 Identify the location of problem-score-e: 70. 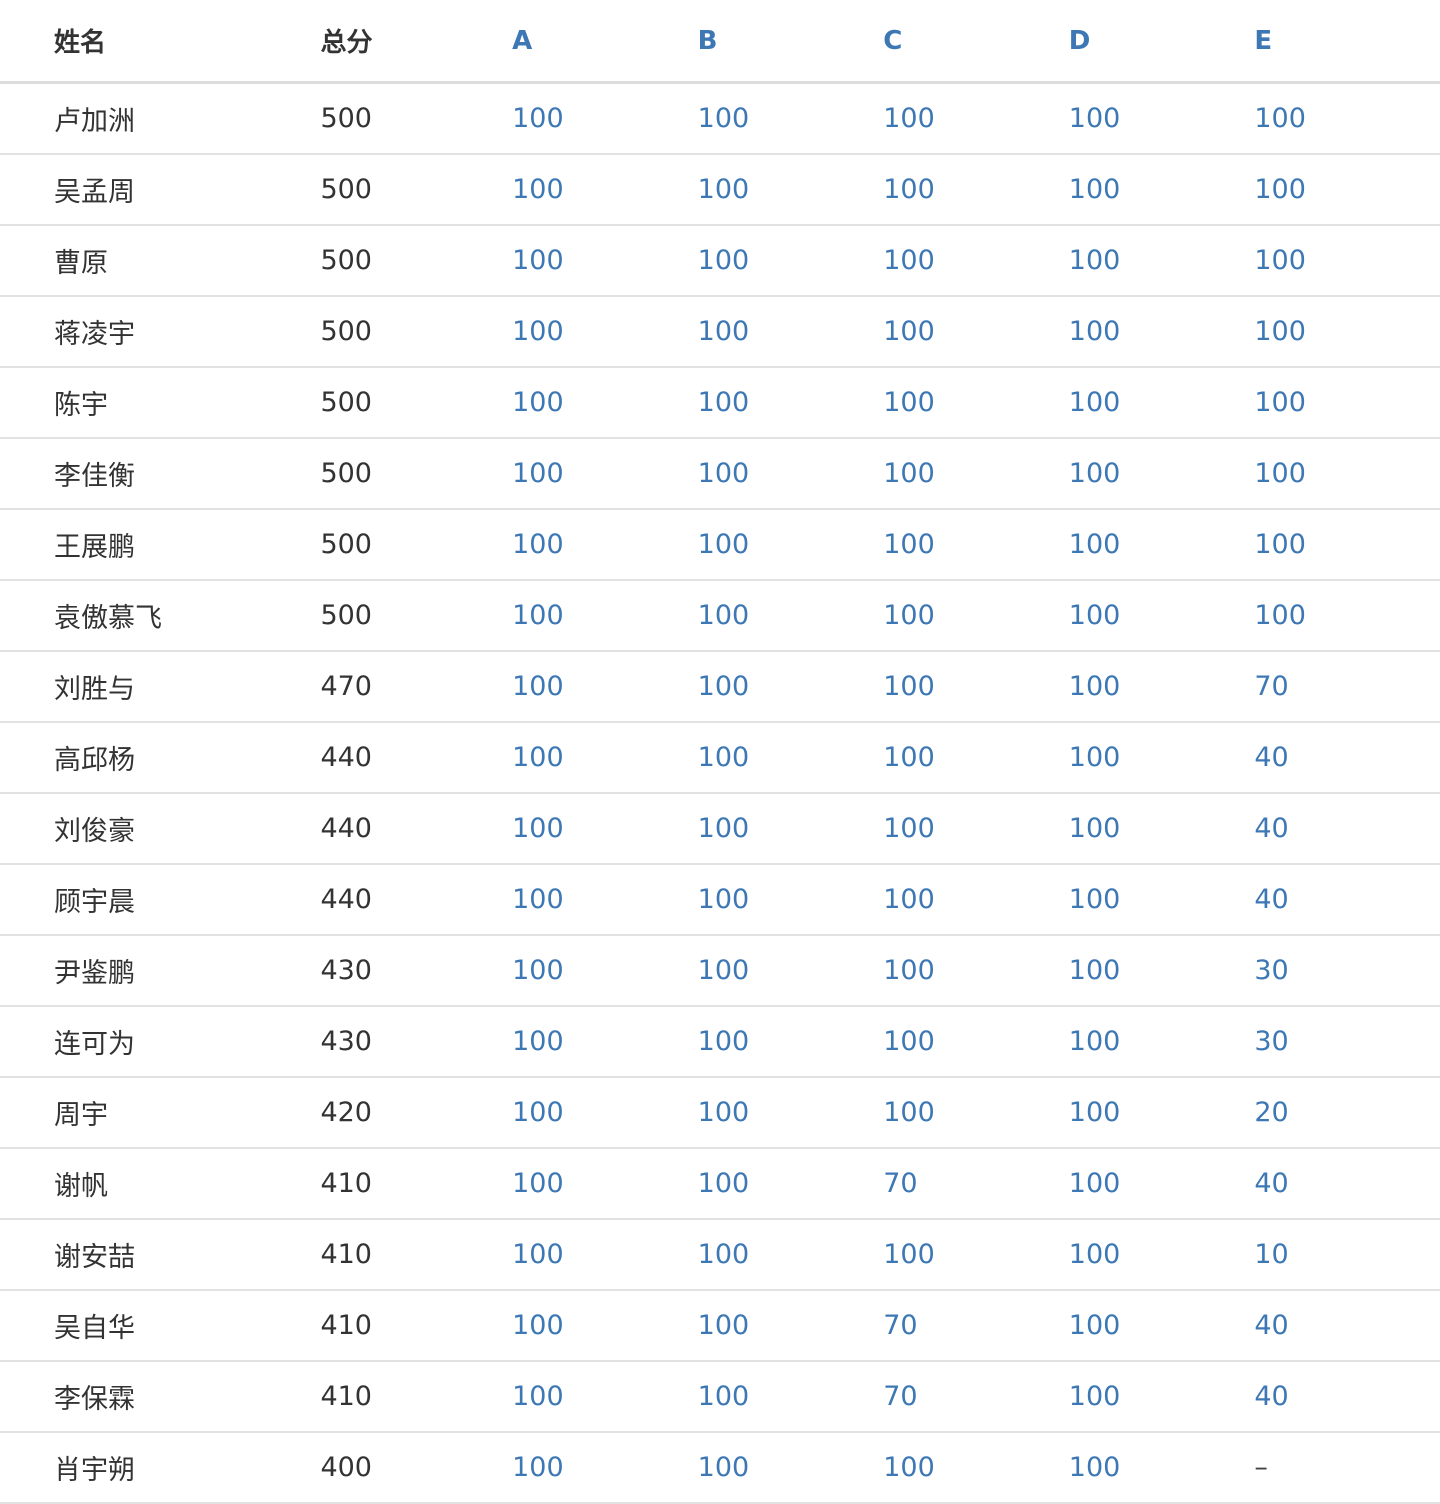
(1347, 687).